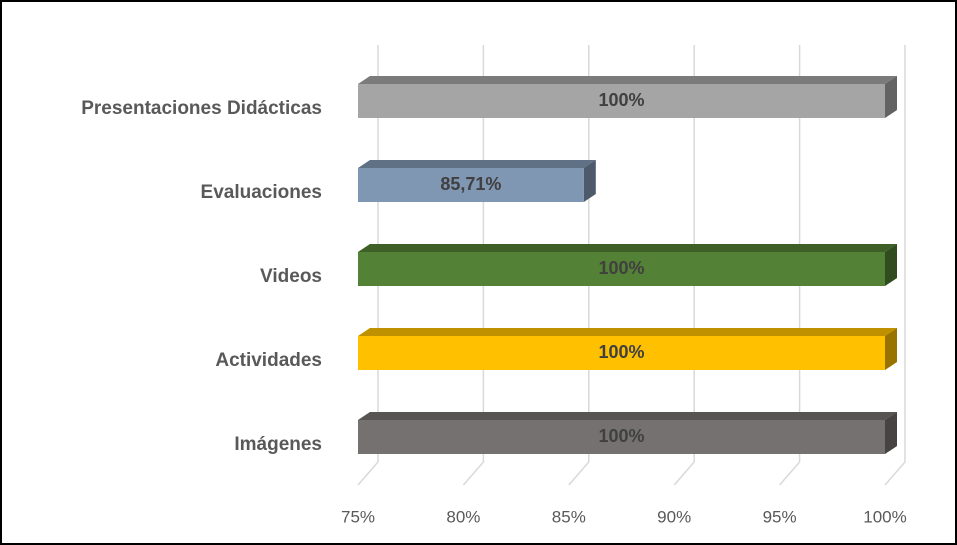  Describe the element at coordinates (201, 108) in the screenshot. I see `y-tick-label: Presentaciones Didácticas` at that location.